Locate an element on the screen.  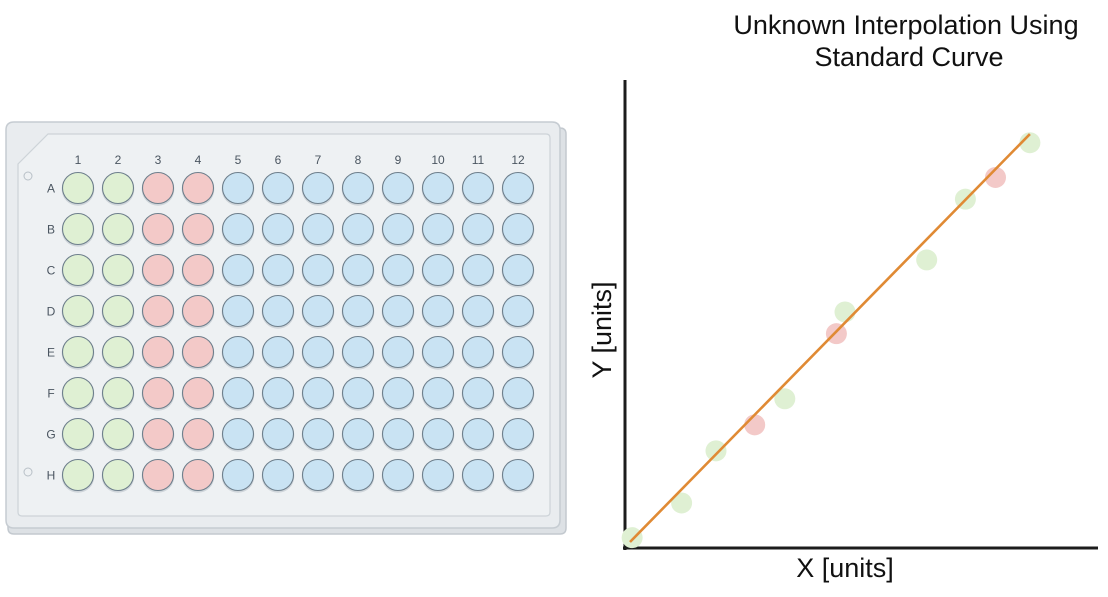
well-empty-F6 is located at coordinates (278, 393).